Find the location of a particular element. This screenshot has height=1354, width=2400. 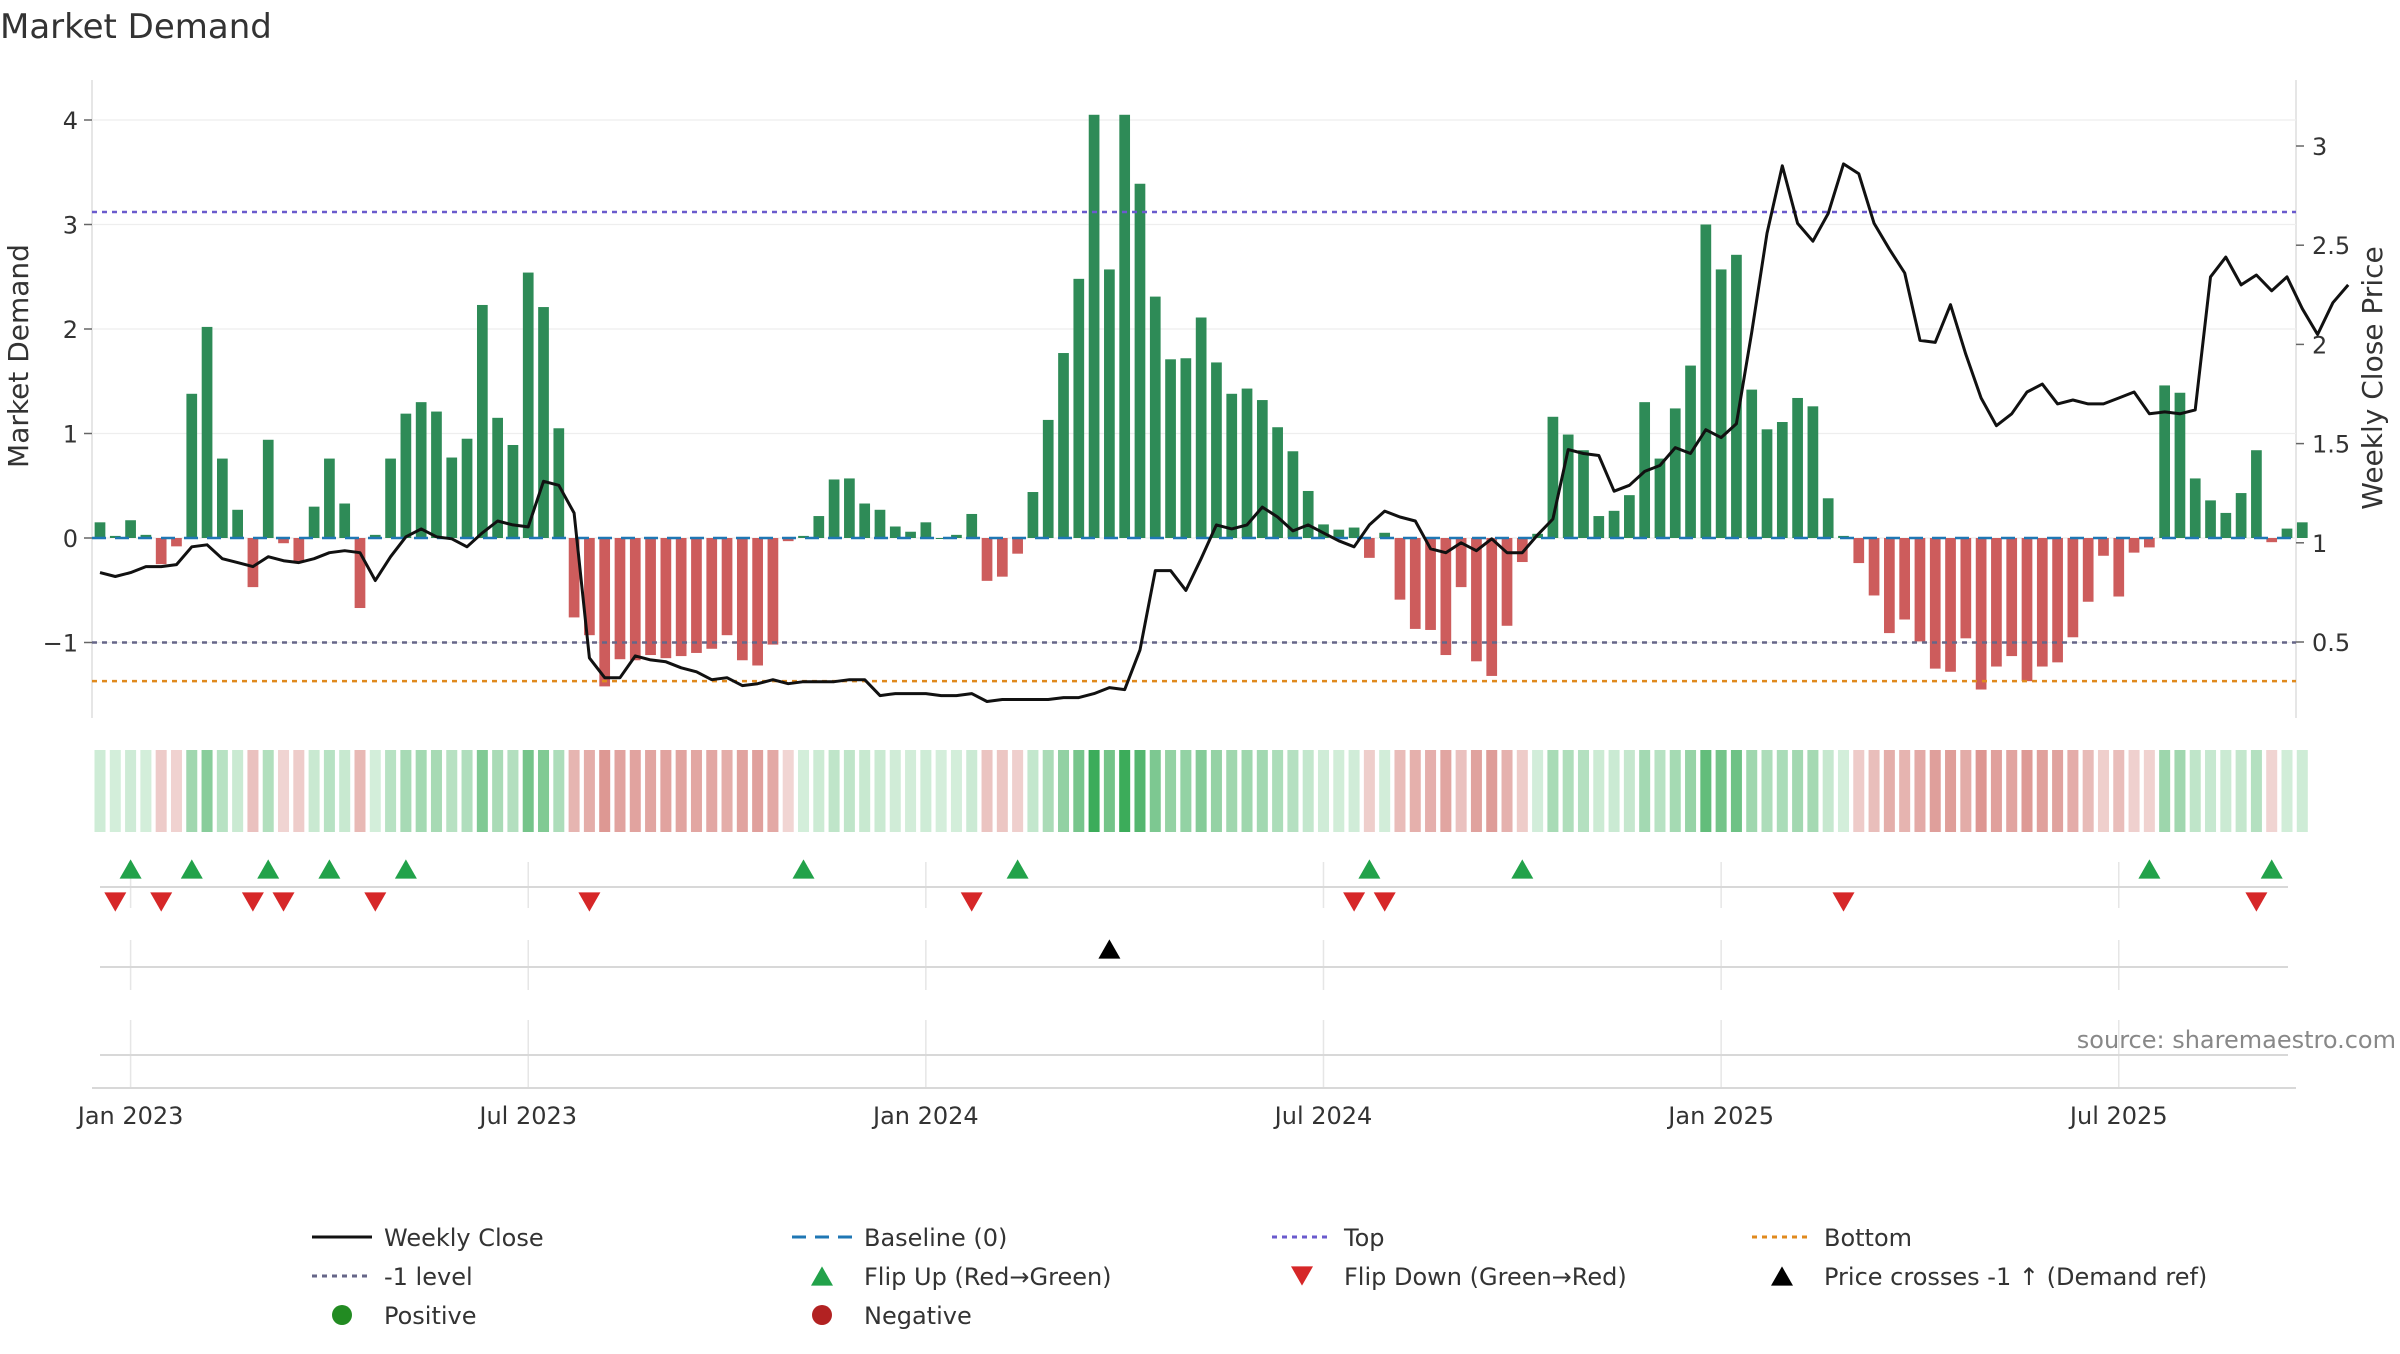

y-right-tick-label: 2.5 is located at coordinates (2331, 246).